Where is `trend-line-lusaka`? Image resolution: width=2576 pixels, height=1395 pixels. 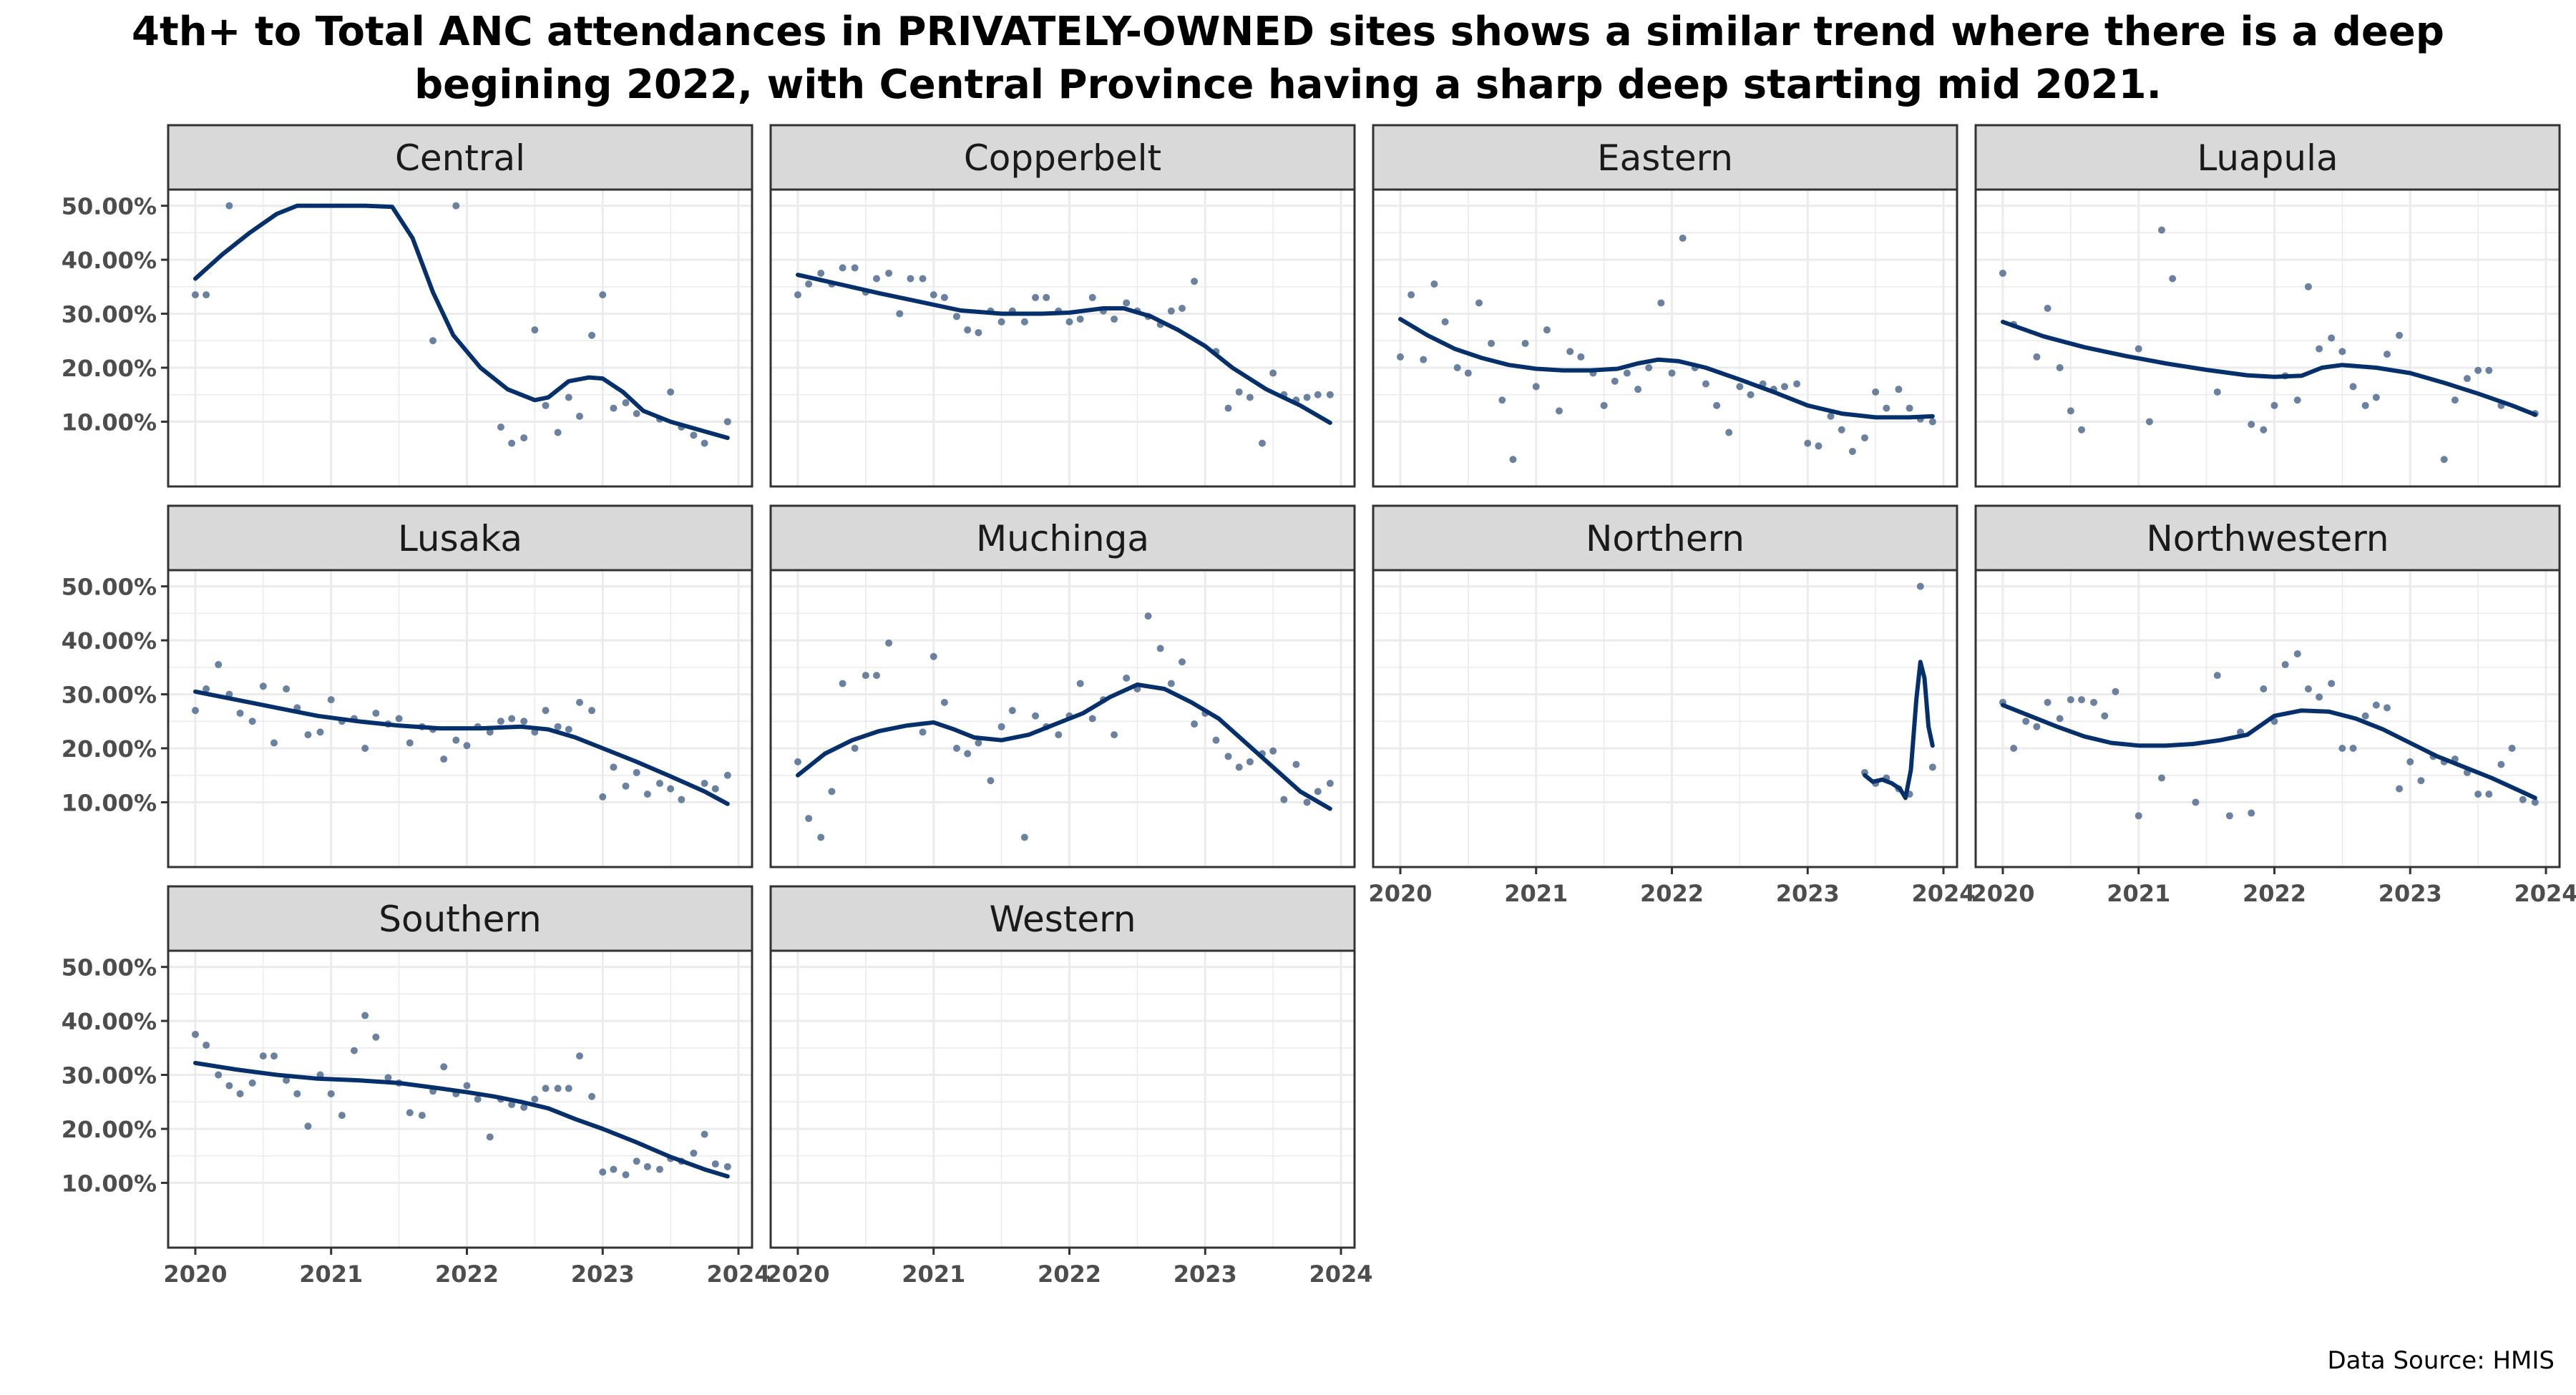 trend-line-lusaka is located at coordinates (461, 748).